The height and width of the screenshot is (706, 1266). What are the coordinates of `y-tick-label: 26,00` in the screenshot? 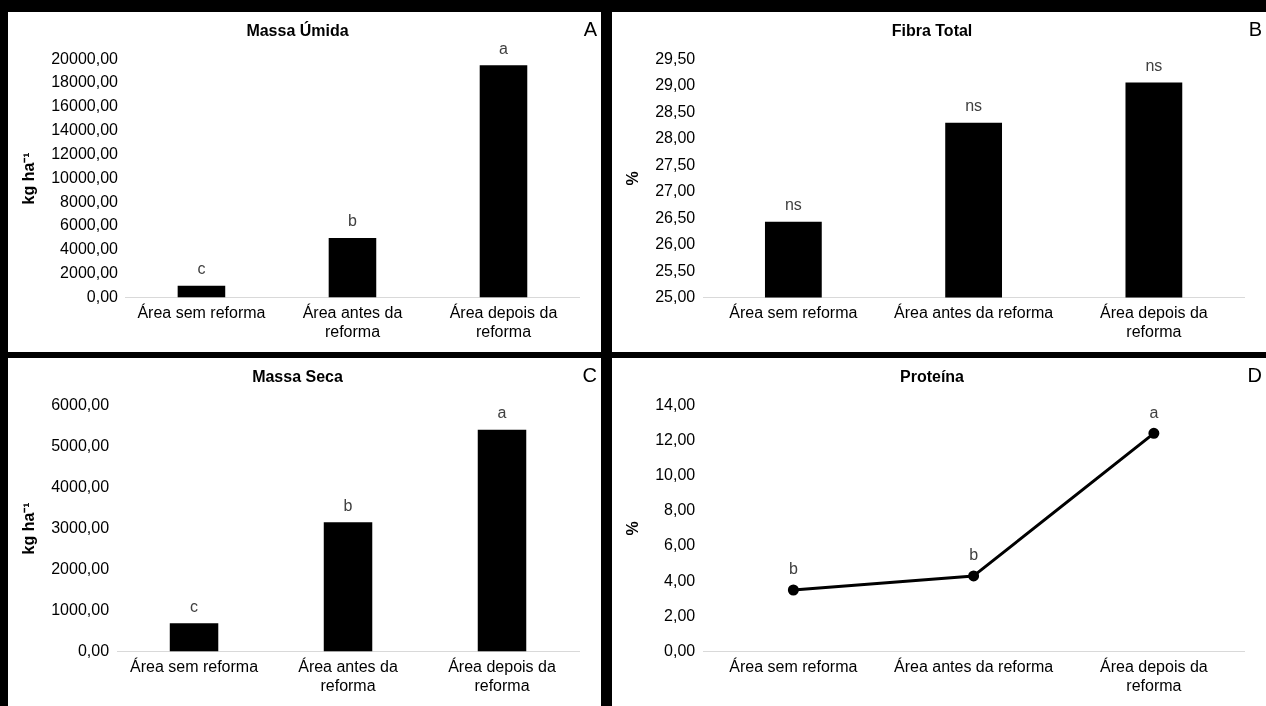 It's located at (675, 244).